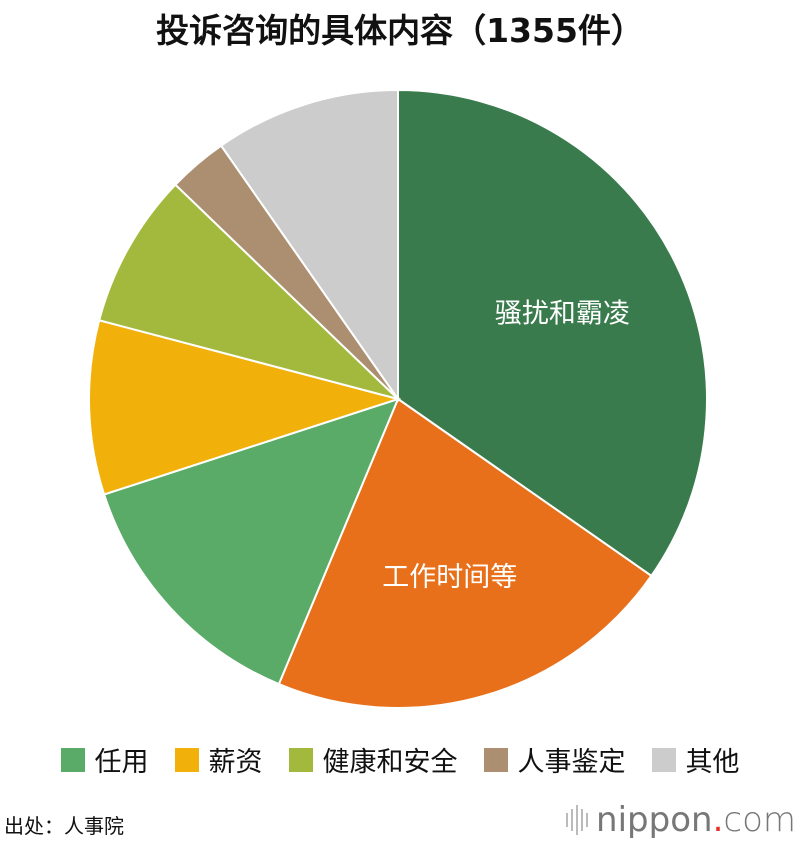 This screenshot has height=844, width=800. I want to click on legend-label: 人事鉴定, so click(571, 762).